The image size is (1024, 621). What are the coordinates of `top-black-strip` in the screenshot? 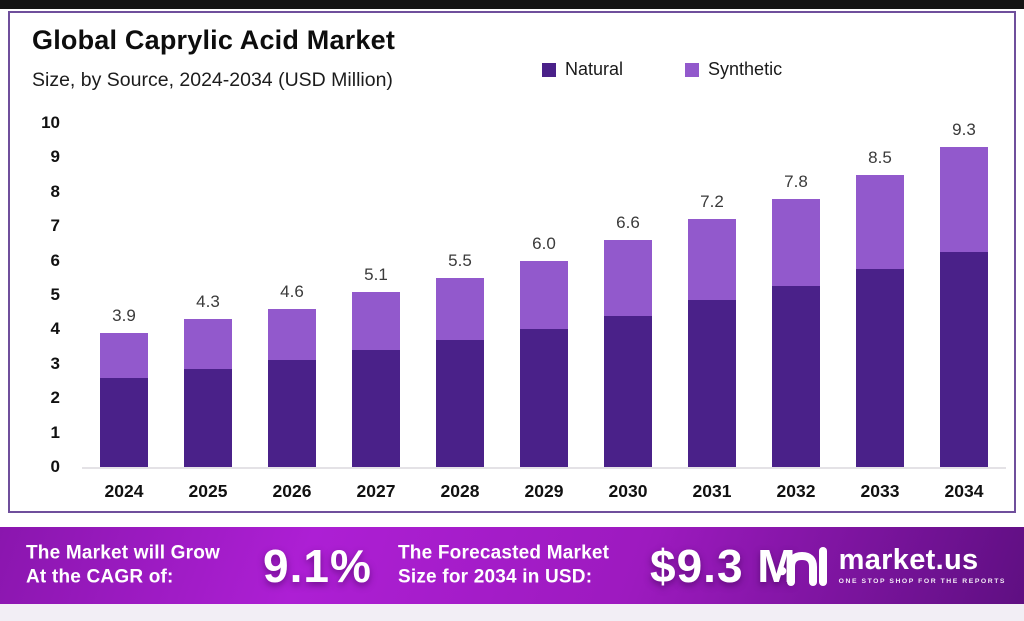 It's located at (512, 4).